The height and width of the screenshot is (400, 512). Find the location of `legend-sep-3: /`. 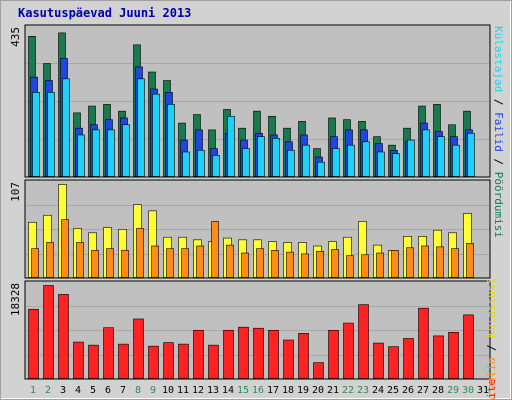

legend-sep-3: / is located at coordinates (491, 348).